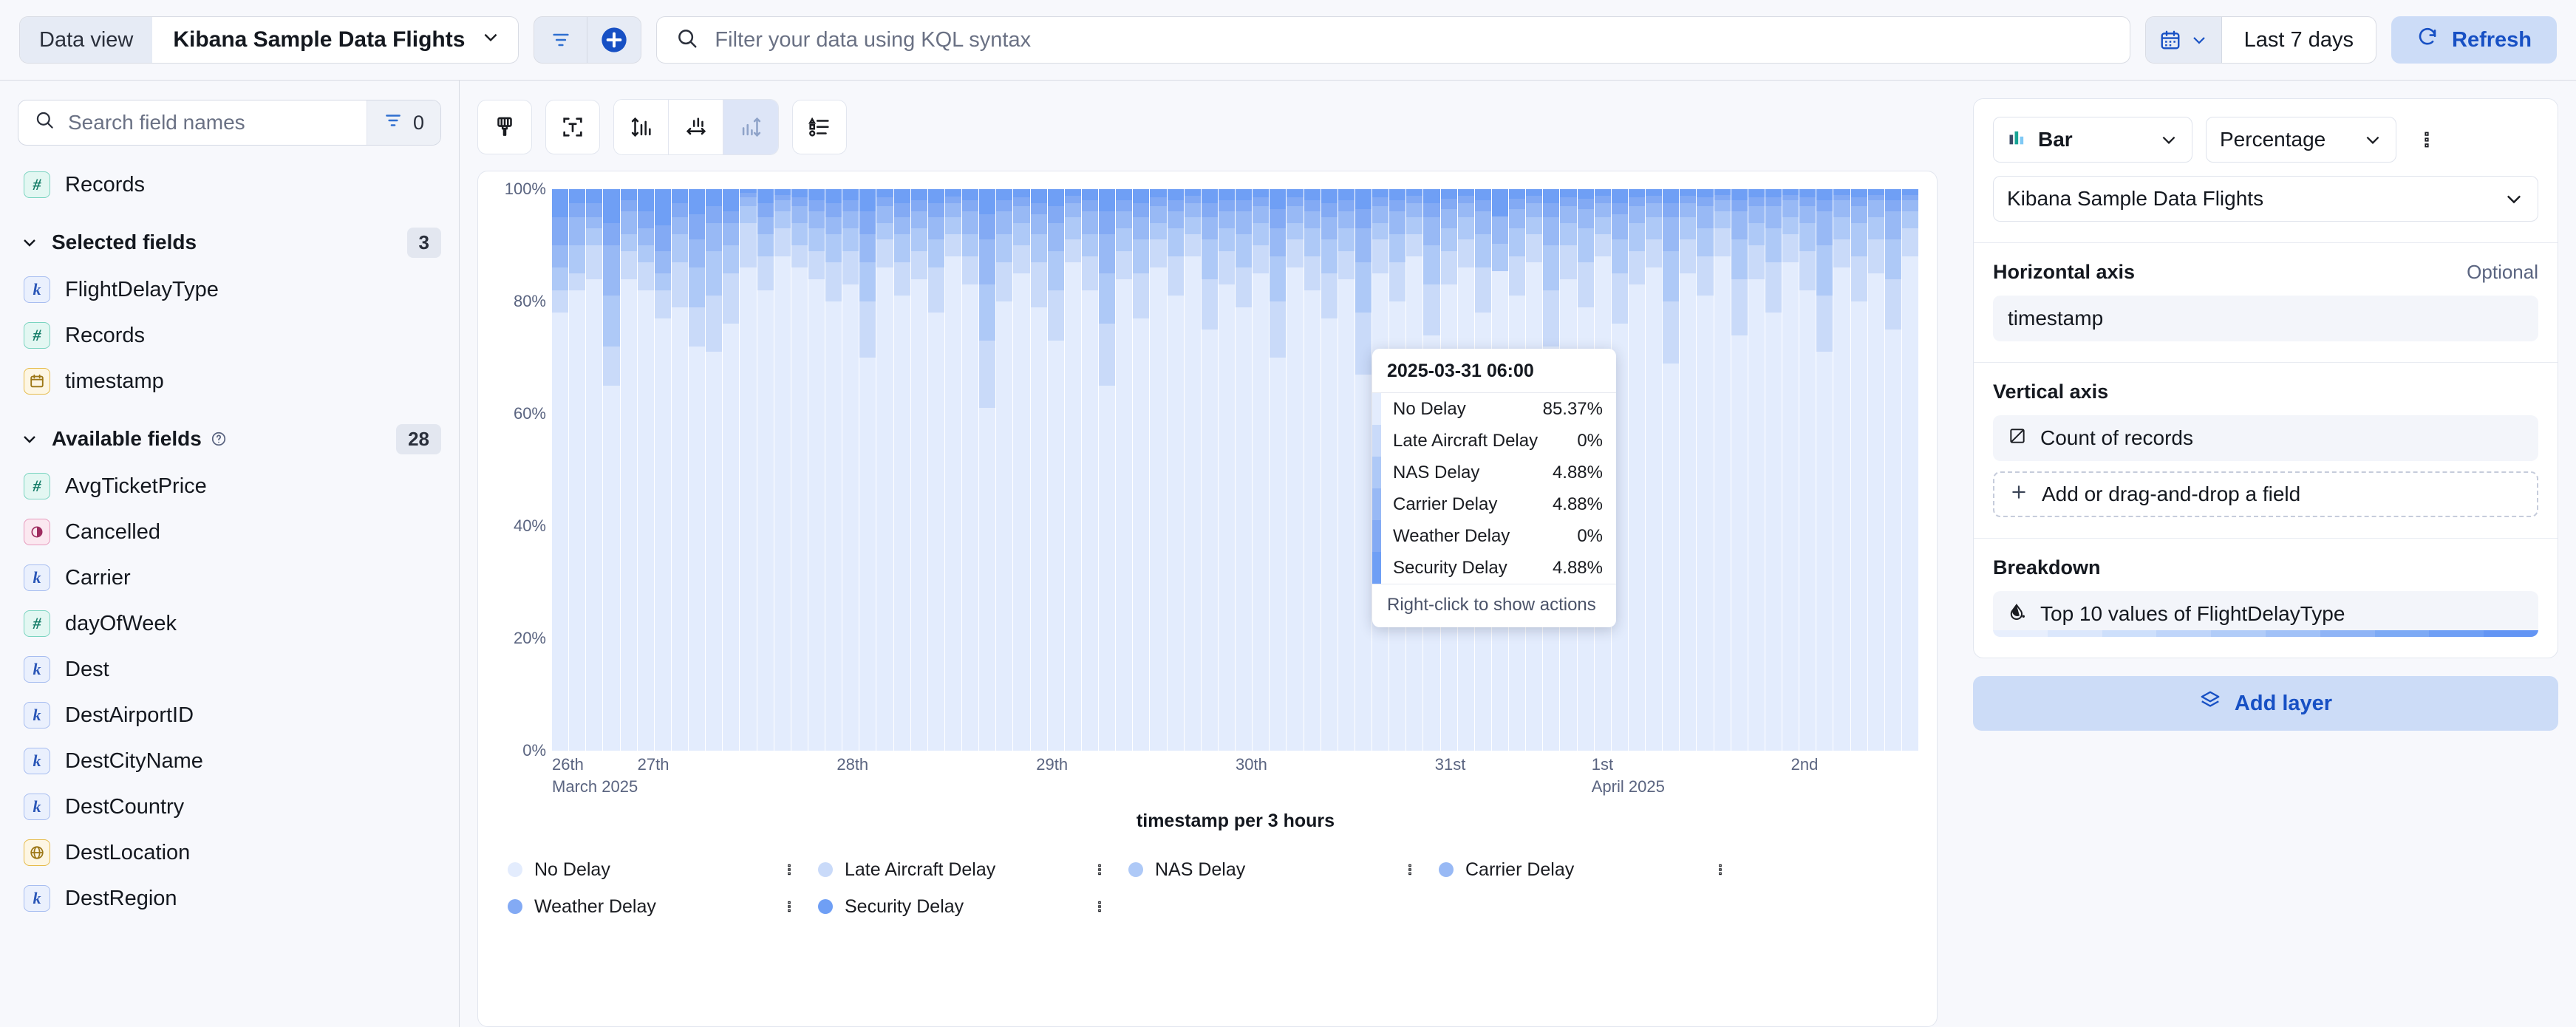 The width and height of the screenshot is (2576, 1027). I want to click on legend-actions-icon, so click(1410, 869).